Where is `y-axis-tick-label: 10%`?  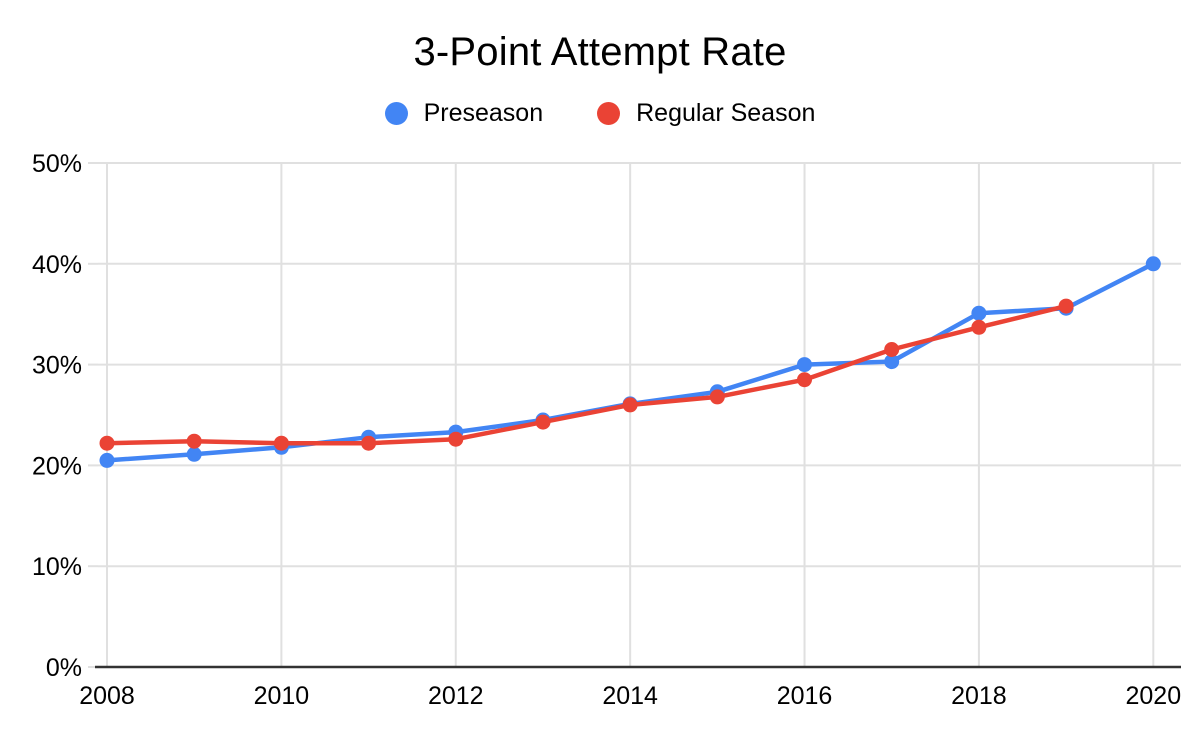
y-axis-tick-label: 10% is located at coordinates (57, 567).